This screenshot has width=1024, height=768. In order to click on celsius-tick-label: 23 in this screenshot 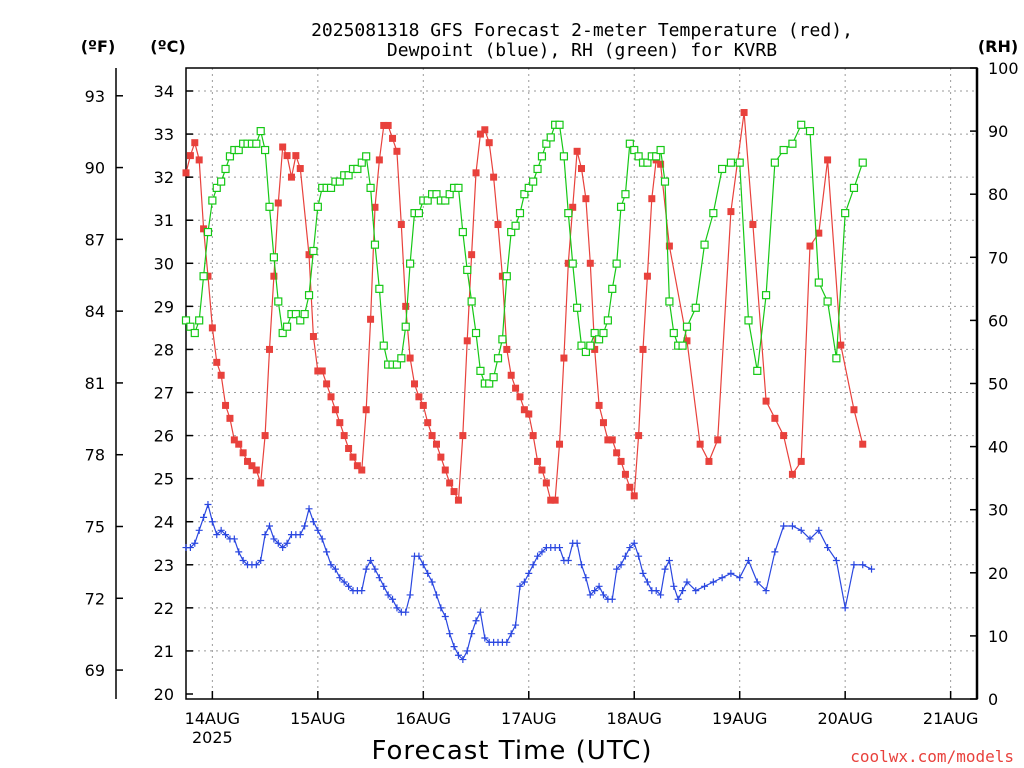, I will do `click(164, 565)`.